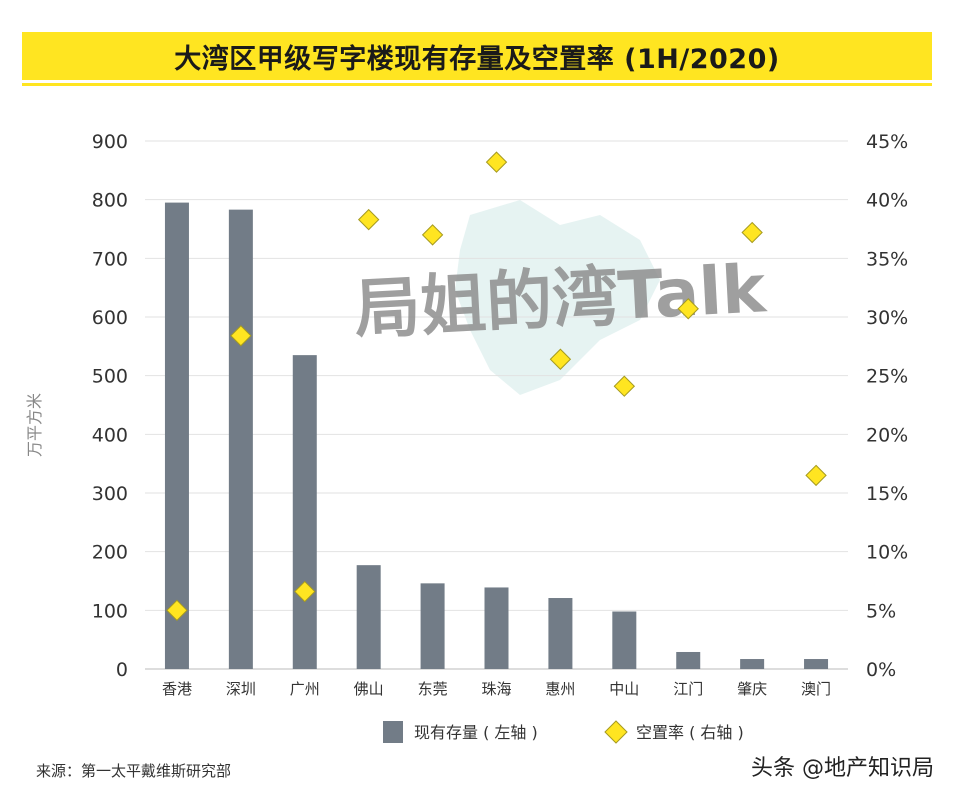 The height and width of the screenshot is (794, 954). I want to click on y2-tick-label: 5%, so click(881, 611).